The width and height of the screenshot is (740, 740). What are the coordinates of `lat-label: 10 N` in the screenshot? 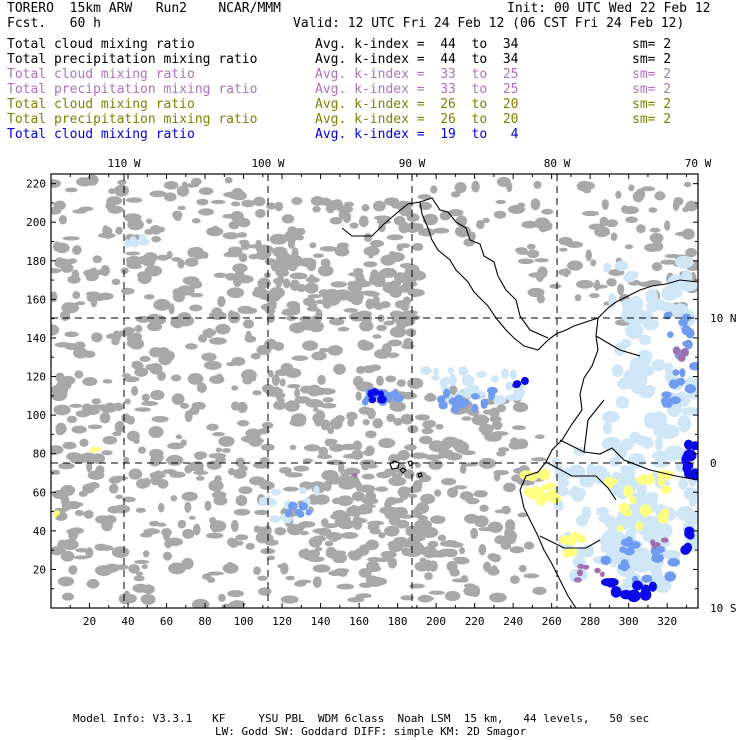 It's located at (723, 318).